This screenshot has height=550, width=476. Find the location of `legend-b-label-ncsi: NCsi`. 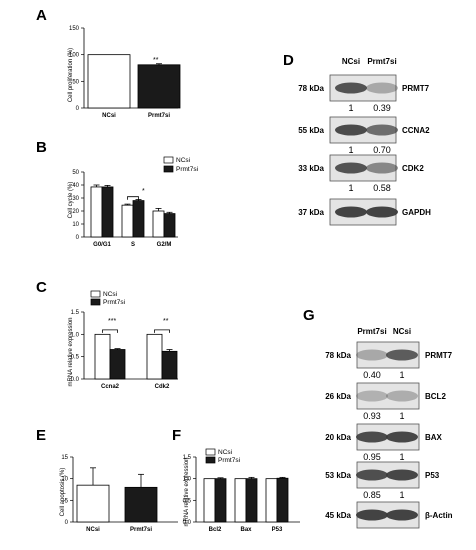

legend-b-label-ncsi: NCsi is located at coordinates (183, 160).